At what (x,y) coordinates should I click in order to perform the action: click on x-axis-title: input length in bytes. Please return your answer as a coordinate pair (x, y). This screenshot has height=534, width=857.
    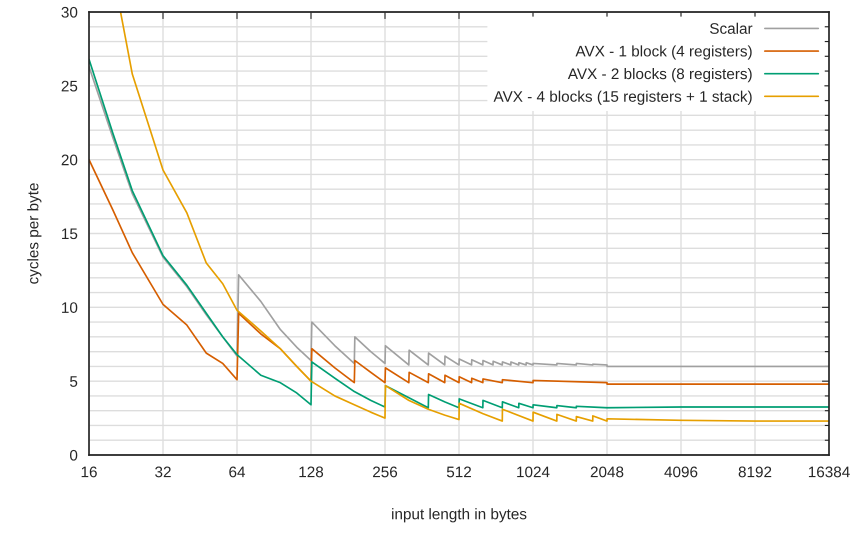
    Looking at the image, I should click on (459, 515).